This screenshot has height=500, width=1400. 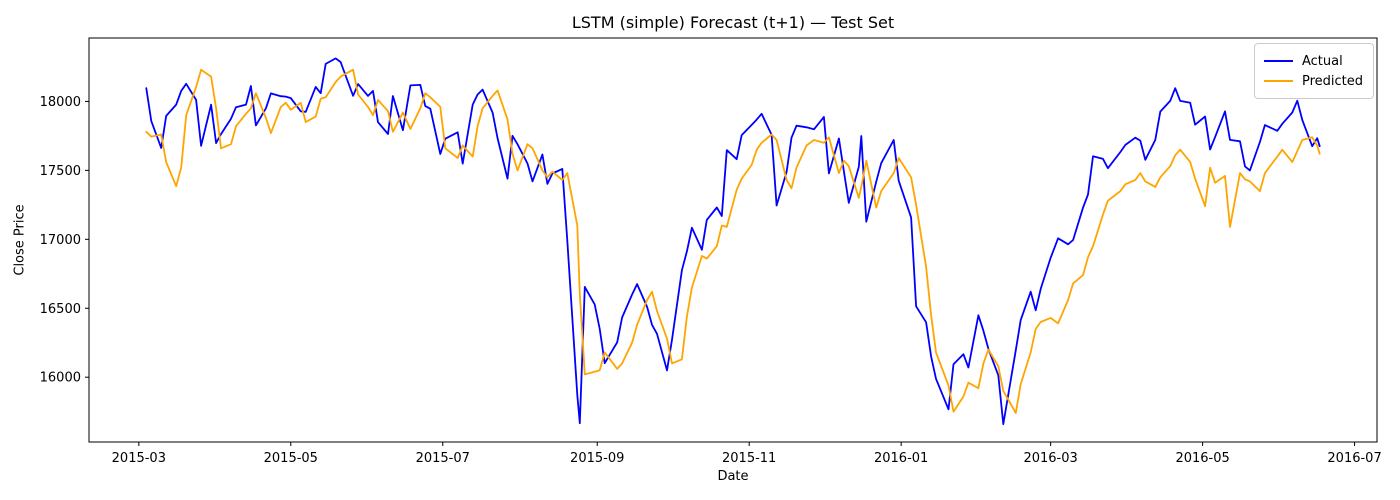 I want to click on y-tick-label: 16500, so click(x=60, y=309).